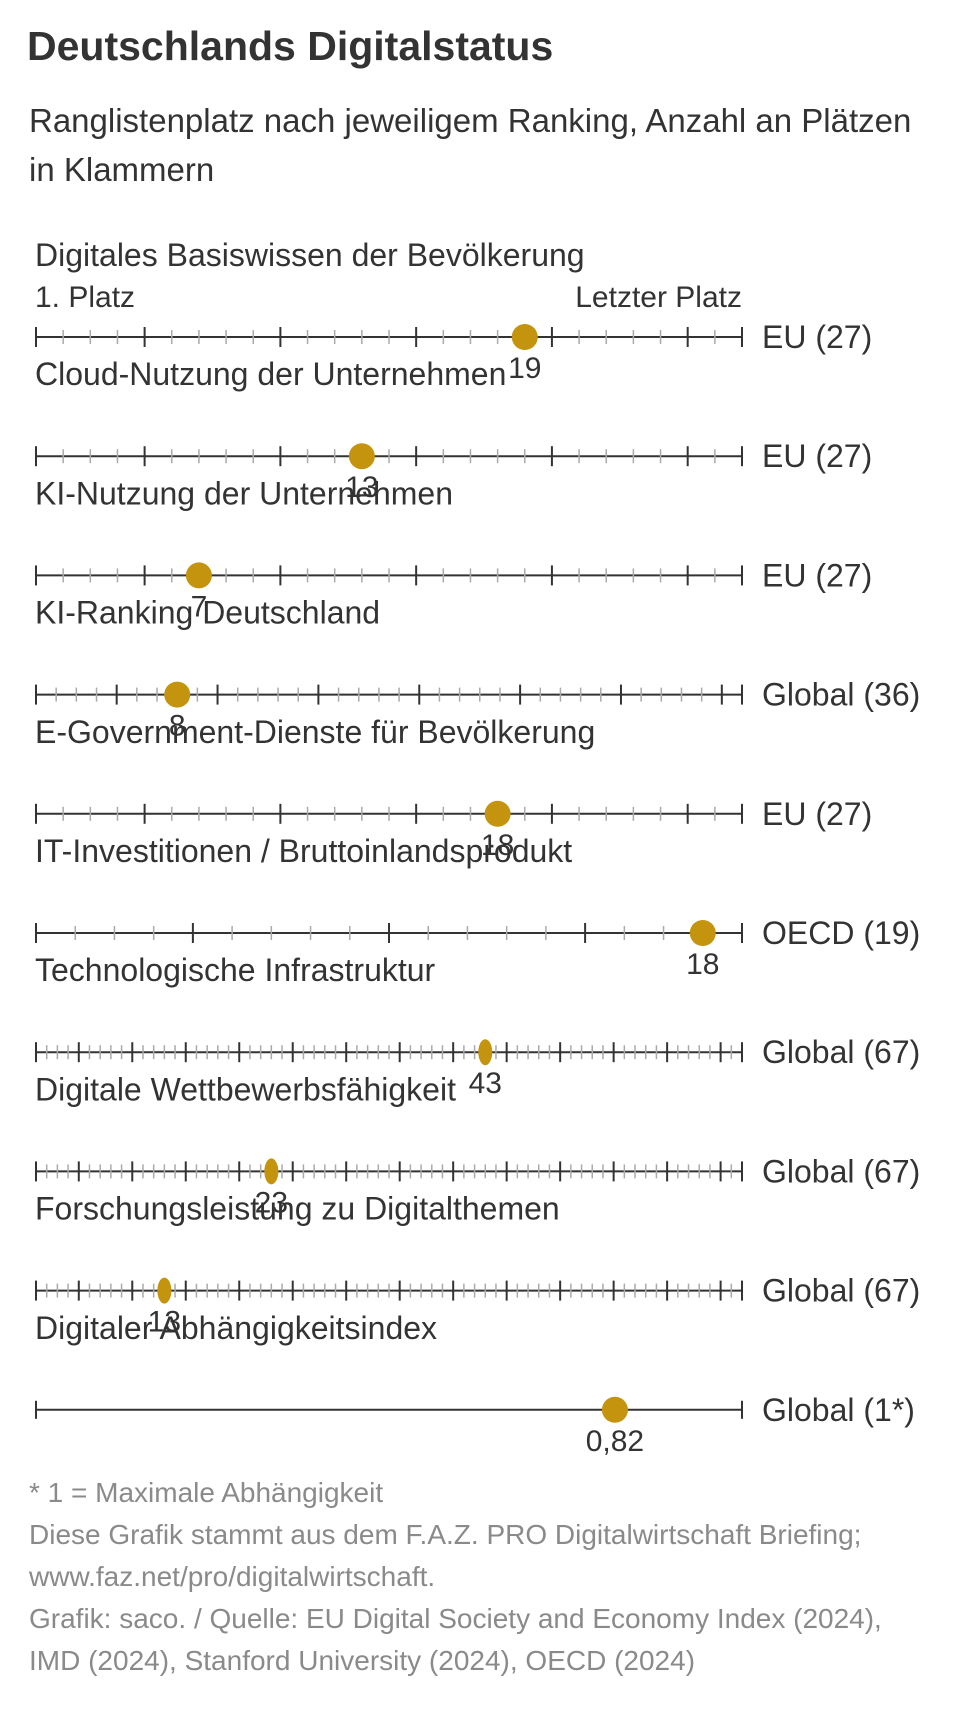 The image size is (960, 1717). What do you see at coordinates (361, 487) in the screenshot?
I see `row-2-value-label: 13` at bounding box center [361, 487].